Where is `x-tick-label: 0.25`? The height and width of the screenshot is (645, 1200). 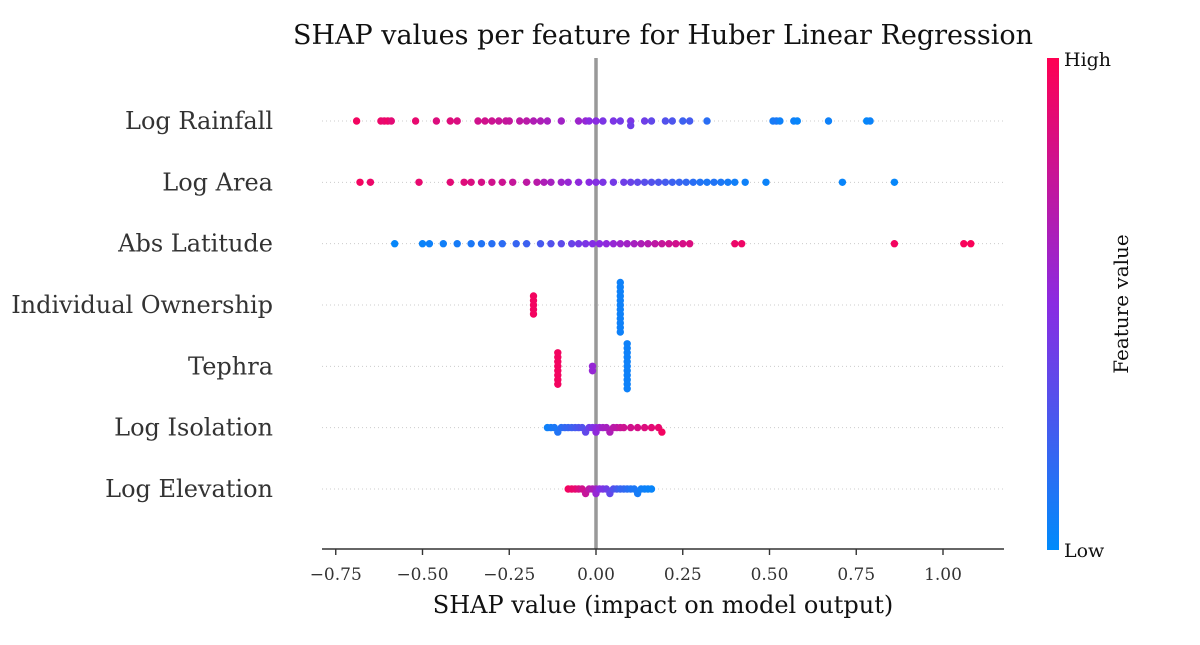
x-tick-label: 0.25 is located at coordinates (683, 575).